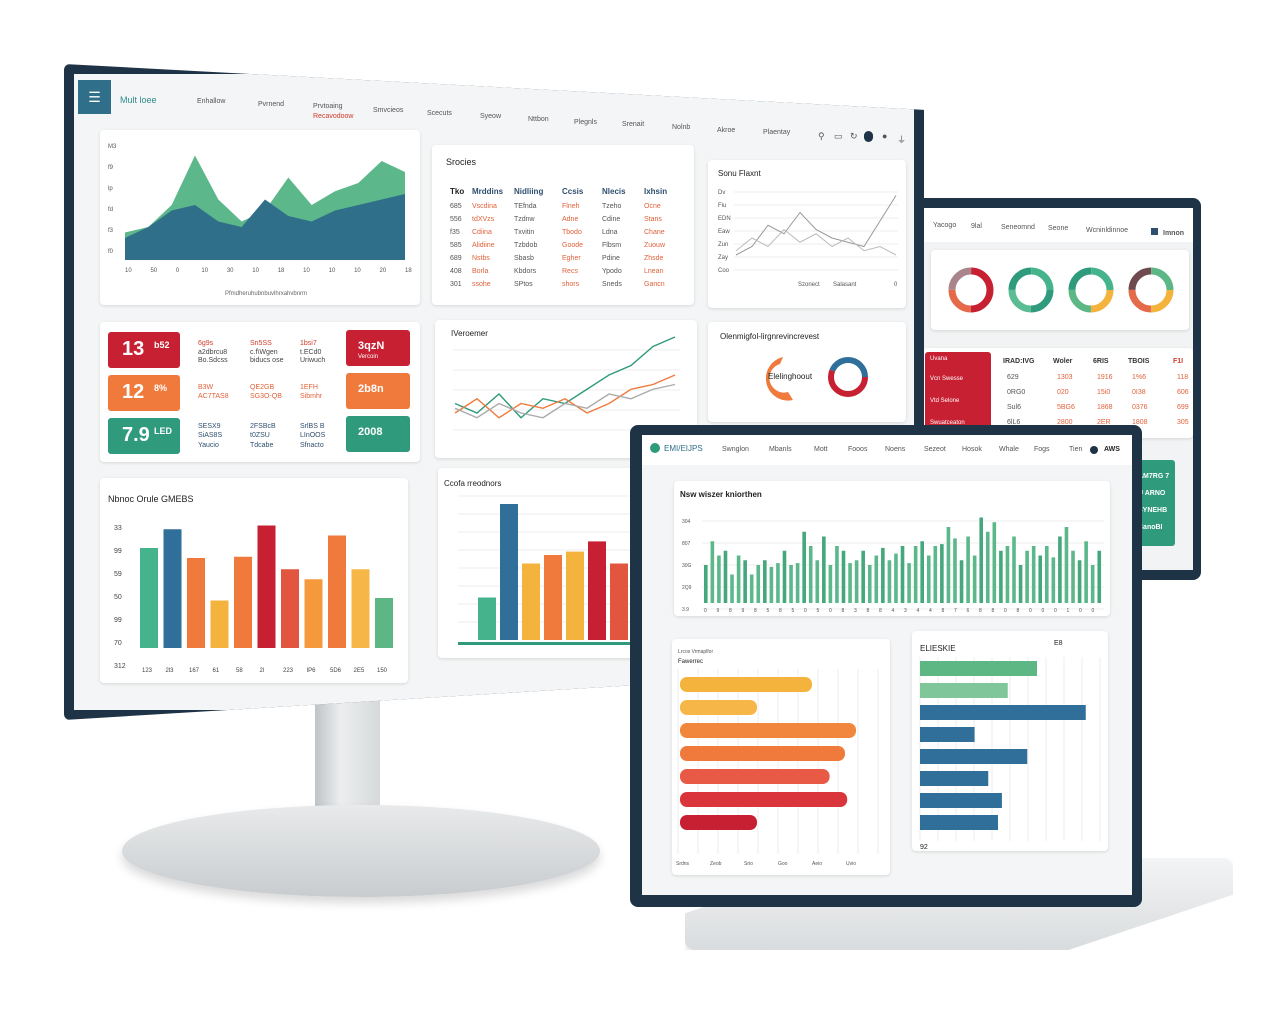 This screenshot has width=1280, height=1024. What do you see at coordinates (1107, 230) in the screenshot?
I see `nav-item: Wcninldinnoe` at bounding box center [1107, 230].